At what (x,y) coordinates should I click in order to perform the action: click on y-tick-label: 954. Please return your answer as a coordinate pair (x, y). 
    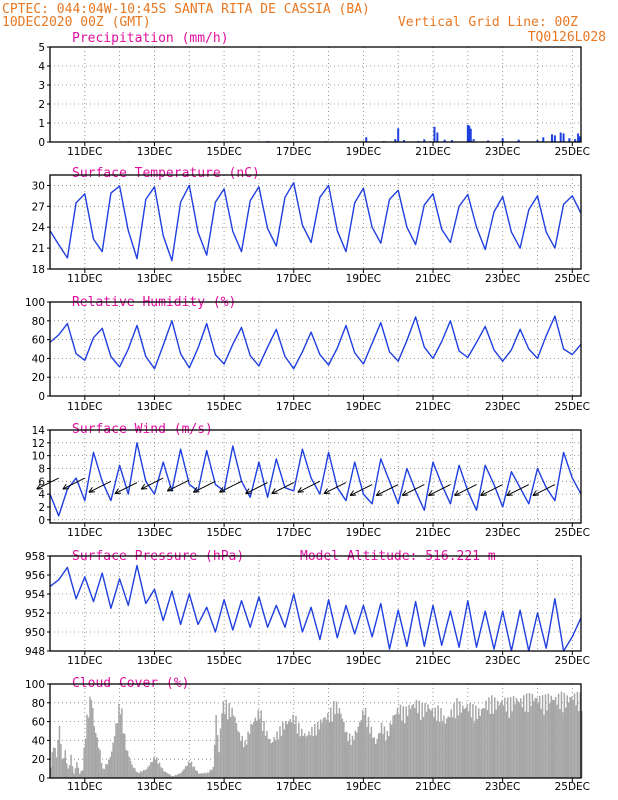
    Looking at the image, I should click on (35, 595).